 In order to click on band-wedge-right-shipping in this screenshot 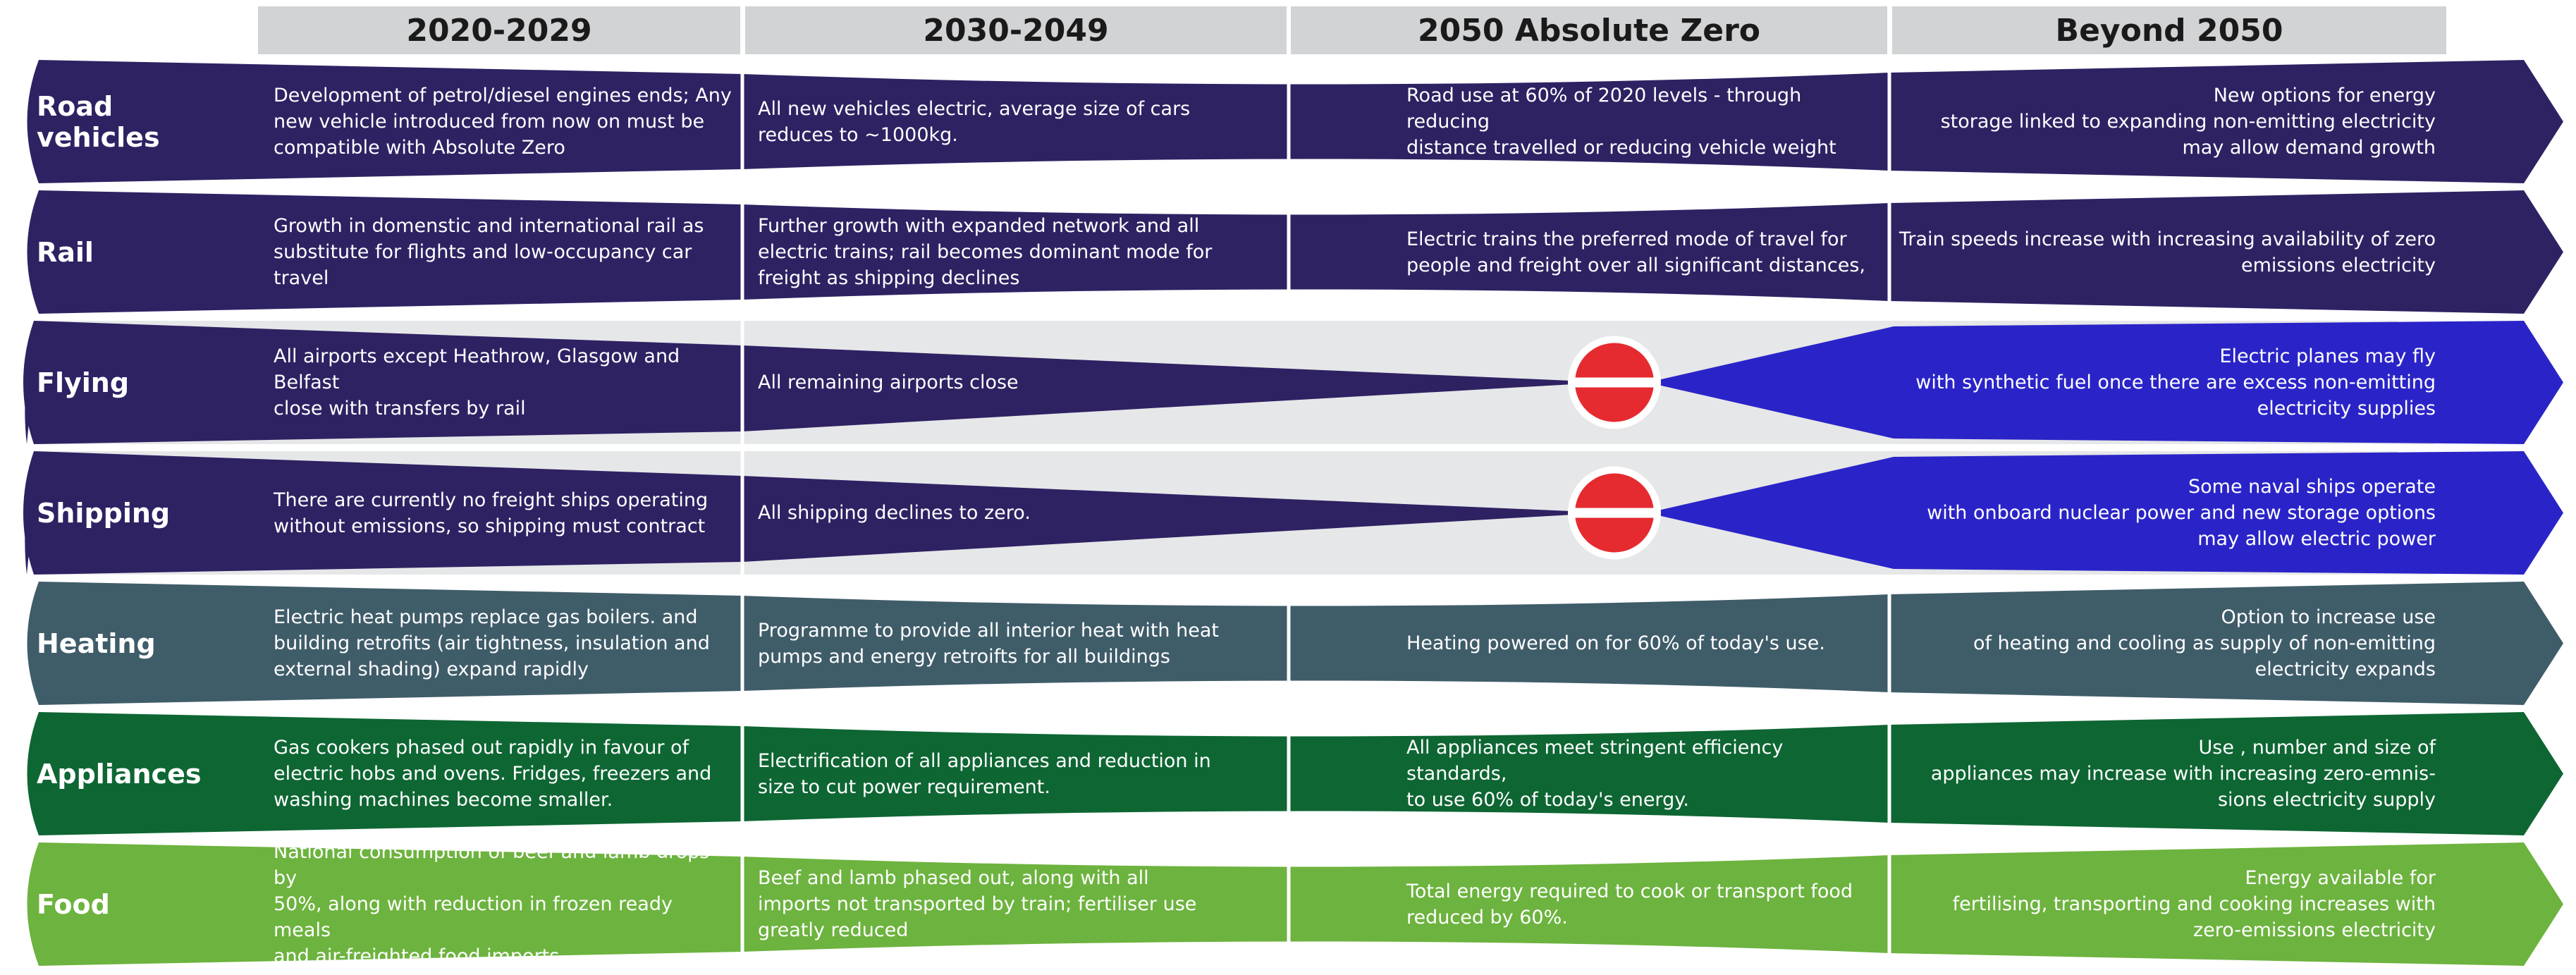, I will do `click(2110, 513)`.